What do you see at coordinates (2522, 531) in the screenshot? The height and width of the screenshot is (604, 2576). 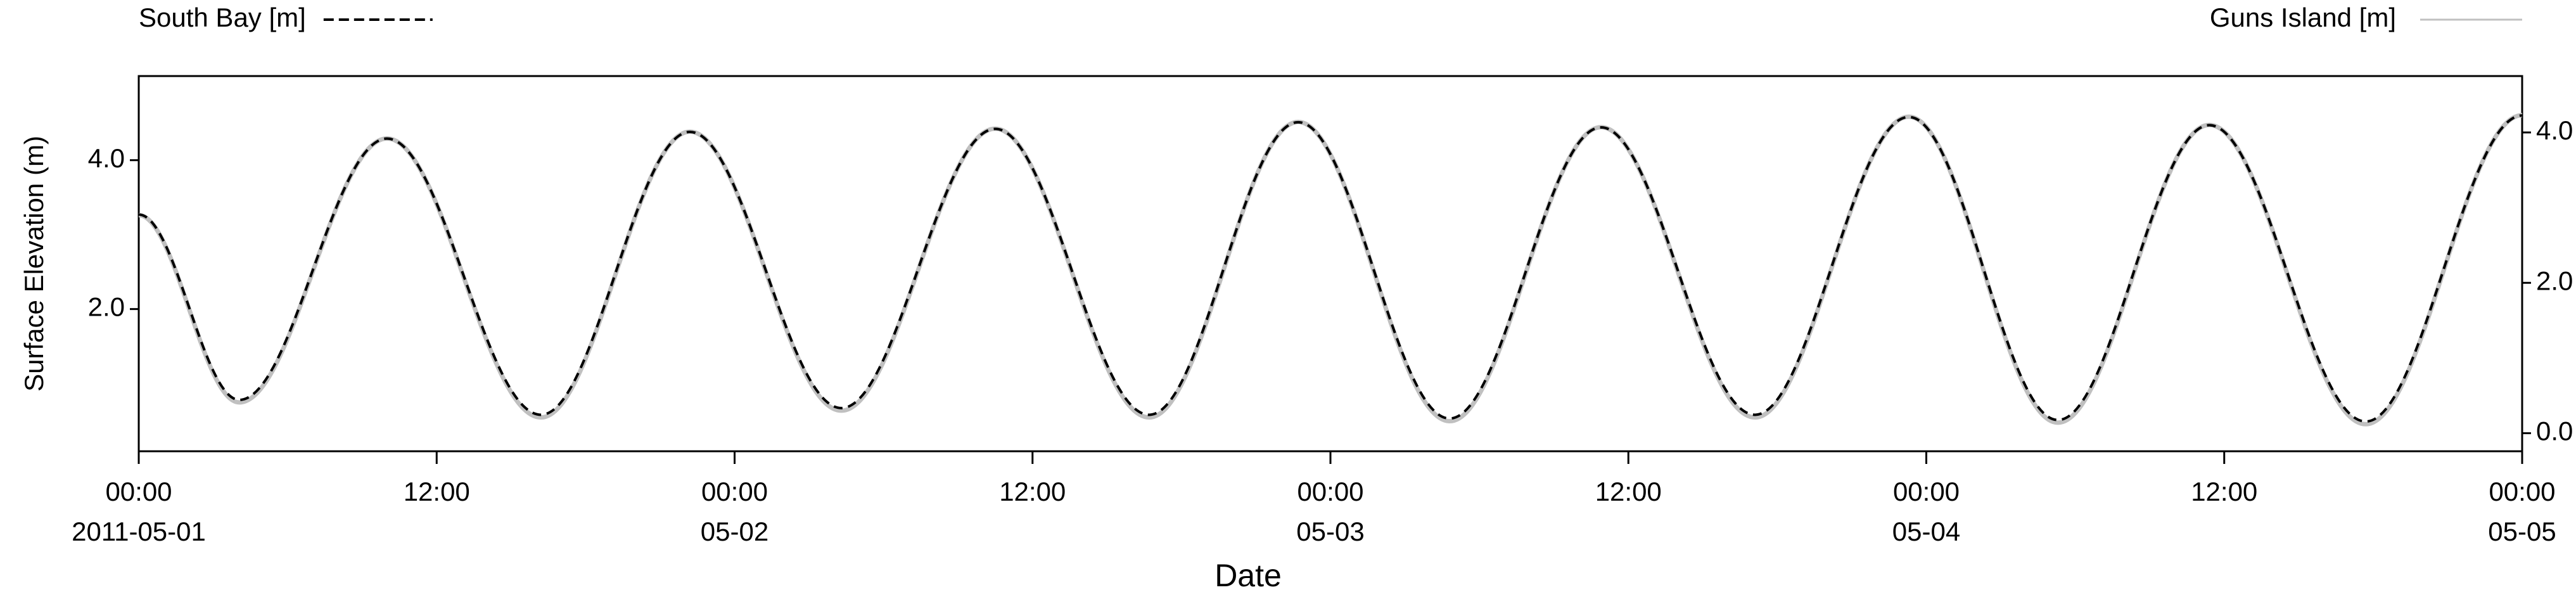 I see `x-tick-date: 05-05` at bounding box center [2522, 531].